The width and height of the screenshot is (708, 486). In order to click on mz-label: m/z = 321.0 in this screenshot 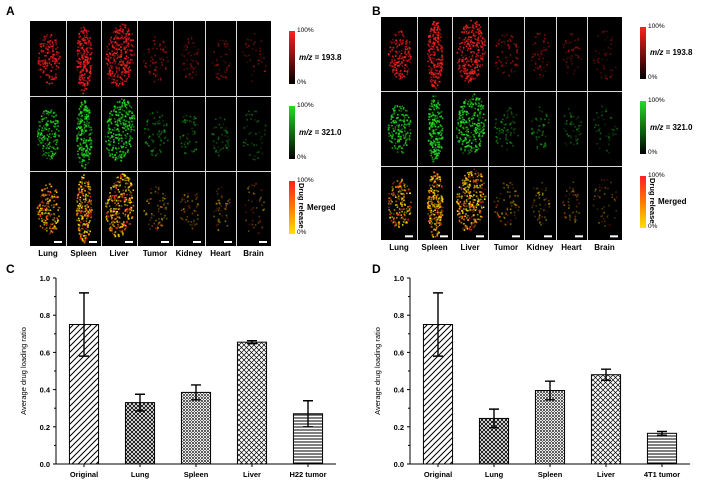, I will do `click(671, 127)`.